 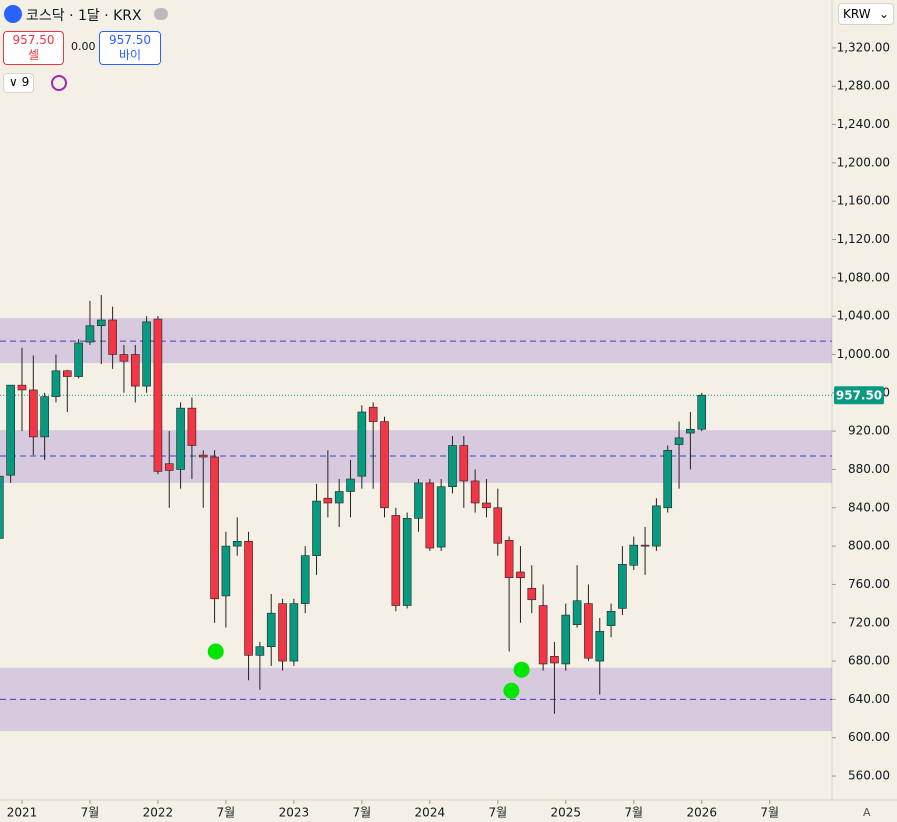 What do you see at coordinates (701, 813) in the screenshot?
I see `x-tick-label: 2026` at bounding box center [701, 813].